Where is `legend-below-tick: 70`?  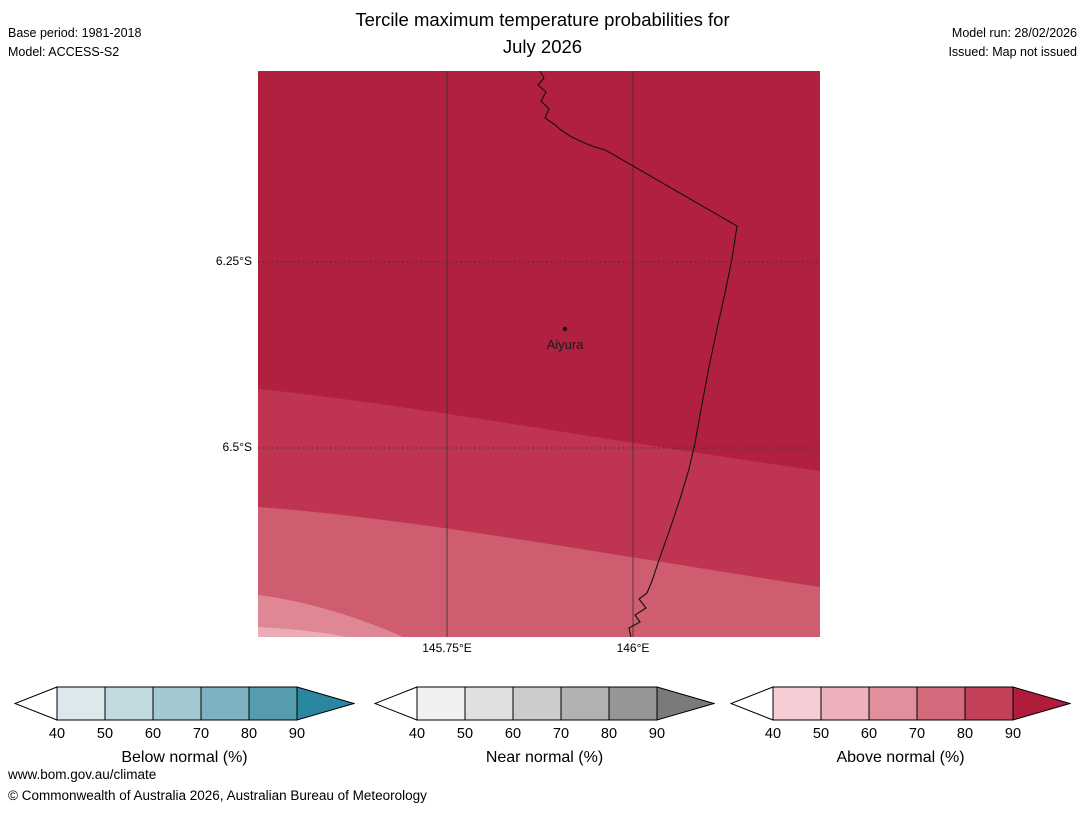 legend-below-tick: 70 is located at coordinates (201, 734).